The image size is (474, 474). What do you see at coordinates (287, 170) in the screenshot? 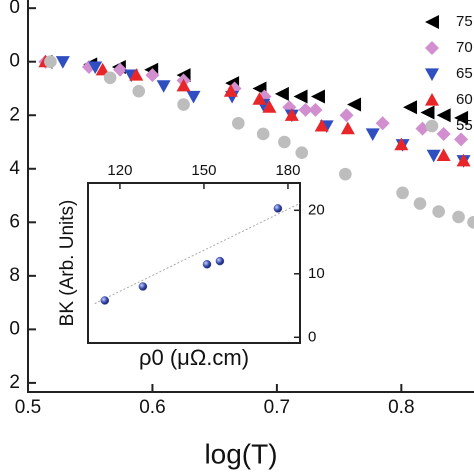
I see `x-tick-label: 180` at bounding box center [287, 170].